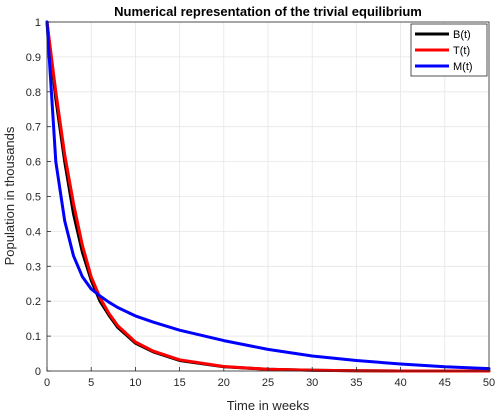  I want to click on legend-label: T(t), so click(461, 51).